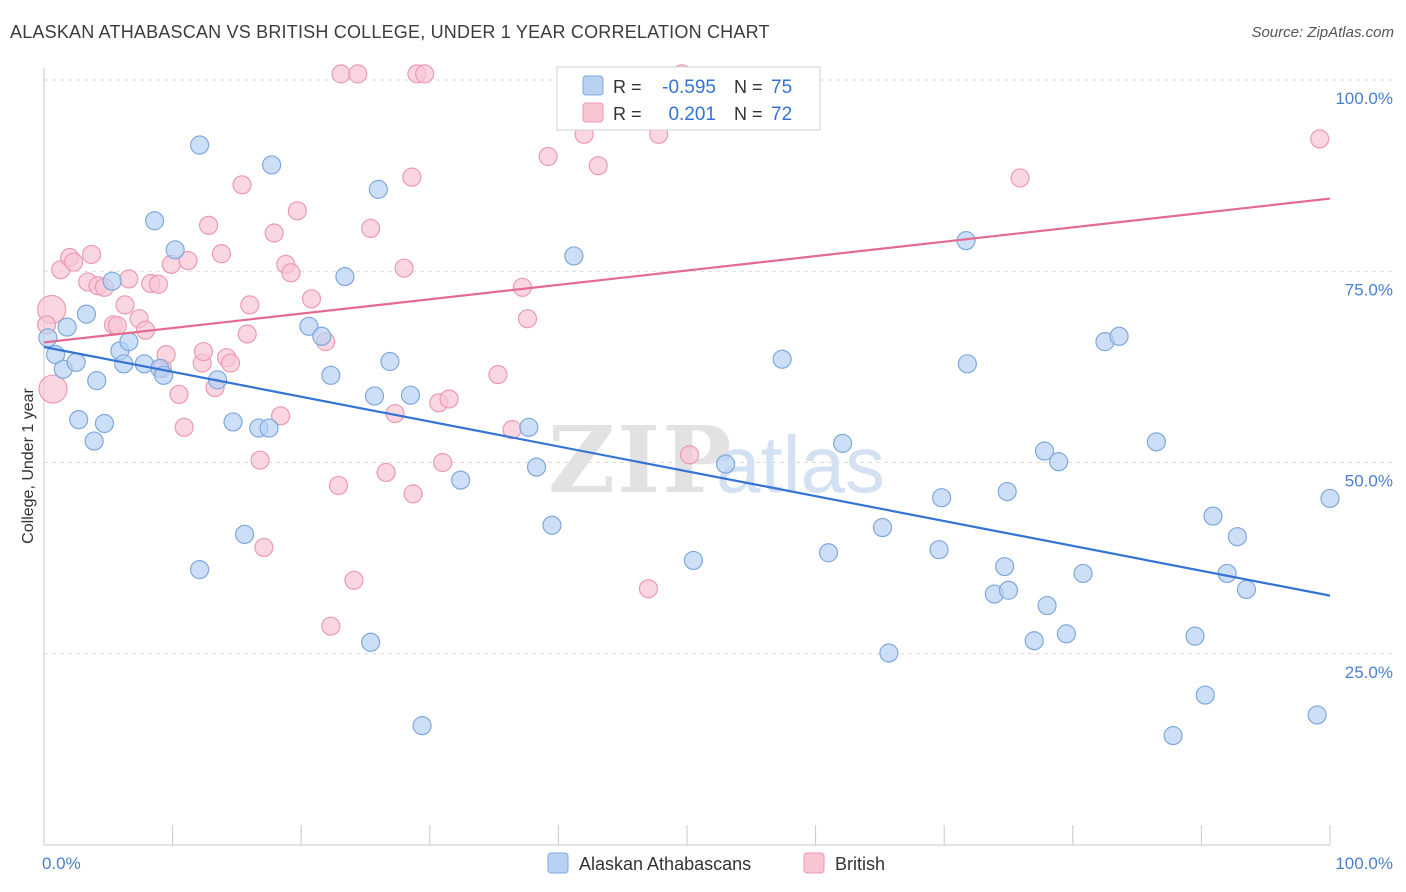 Image resolution: width=1406 pixels, height=892 pixels. Describe the element at coordinates (860, 864) in the screenshot. I see `legend-label-british: British` at that location.